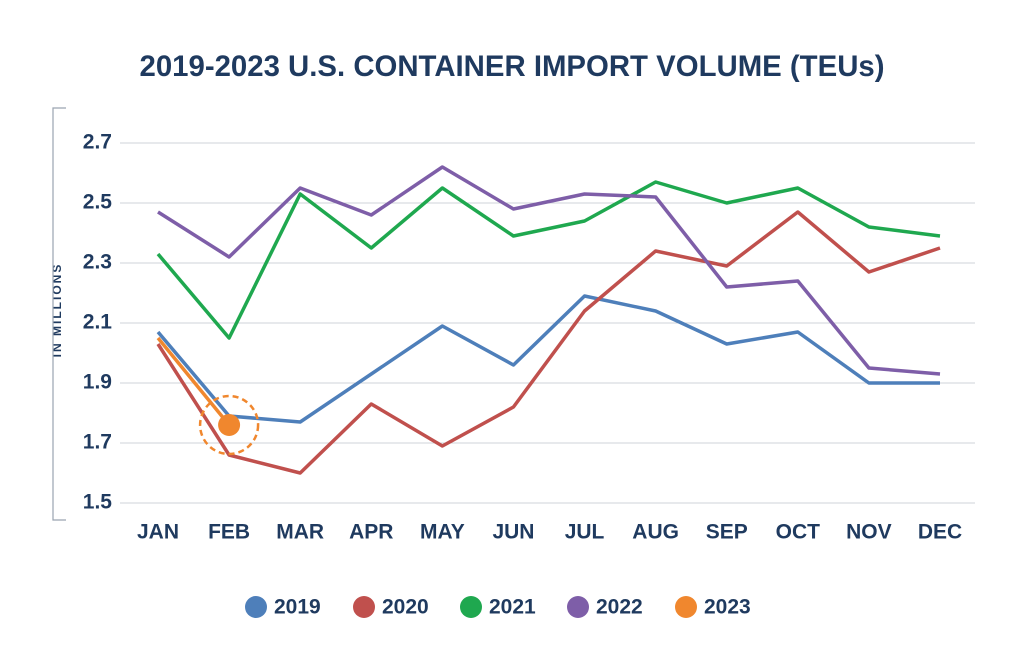  Describe the element at coordinates (585, 532) in the screenshot. I see `x-tick-label: JUL` at that location.